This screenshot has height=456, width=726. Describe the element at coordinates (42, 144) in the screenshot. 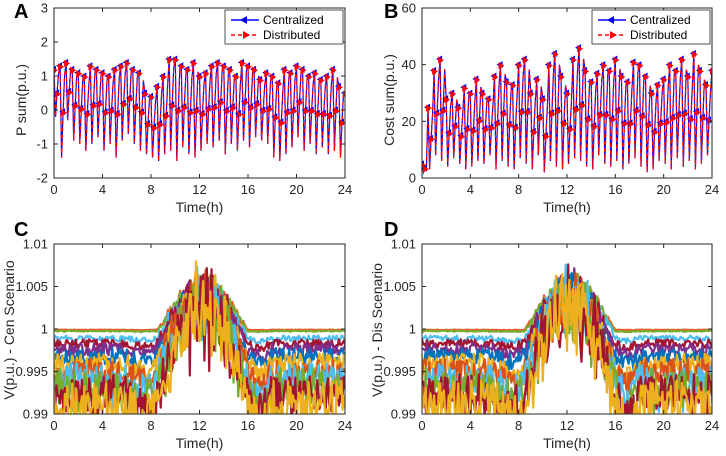

I see `y-tick-label: -1` at that location.